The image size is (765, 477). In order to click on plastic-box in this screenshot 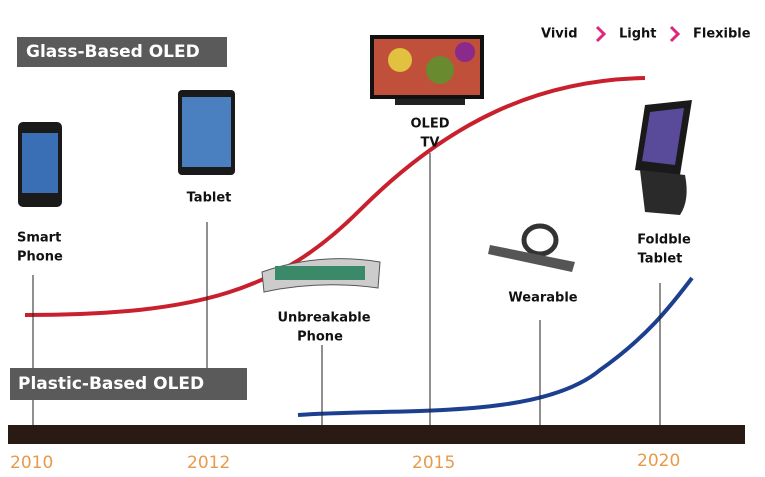, I will do `click(128, 384)`.